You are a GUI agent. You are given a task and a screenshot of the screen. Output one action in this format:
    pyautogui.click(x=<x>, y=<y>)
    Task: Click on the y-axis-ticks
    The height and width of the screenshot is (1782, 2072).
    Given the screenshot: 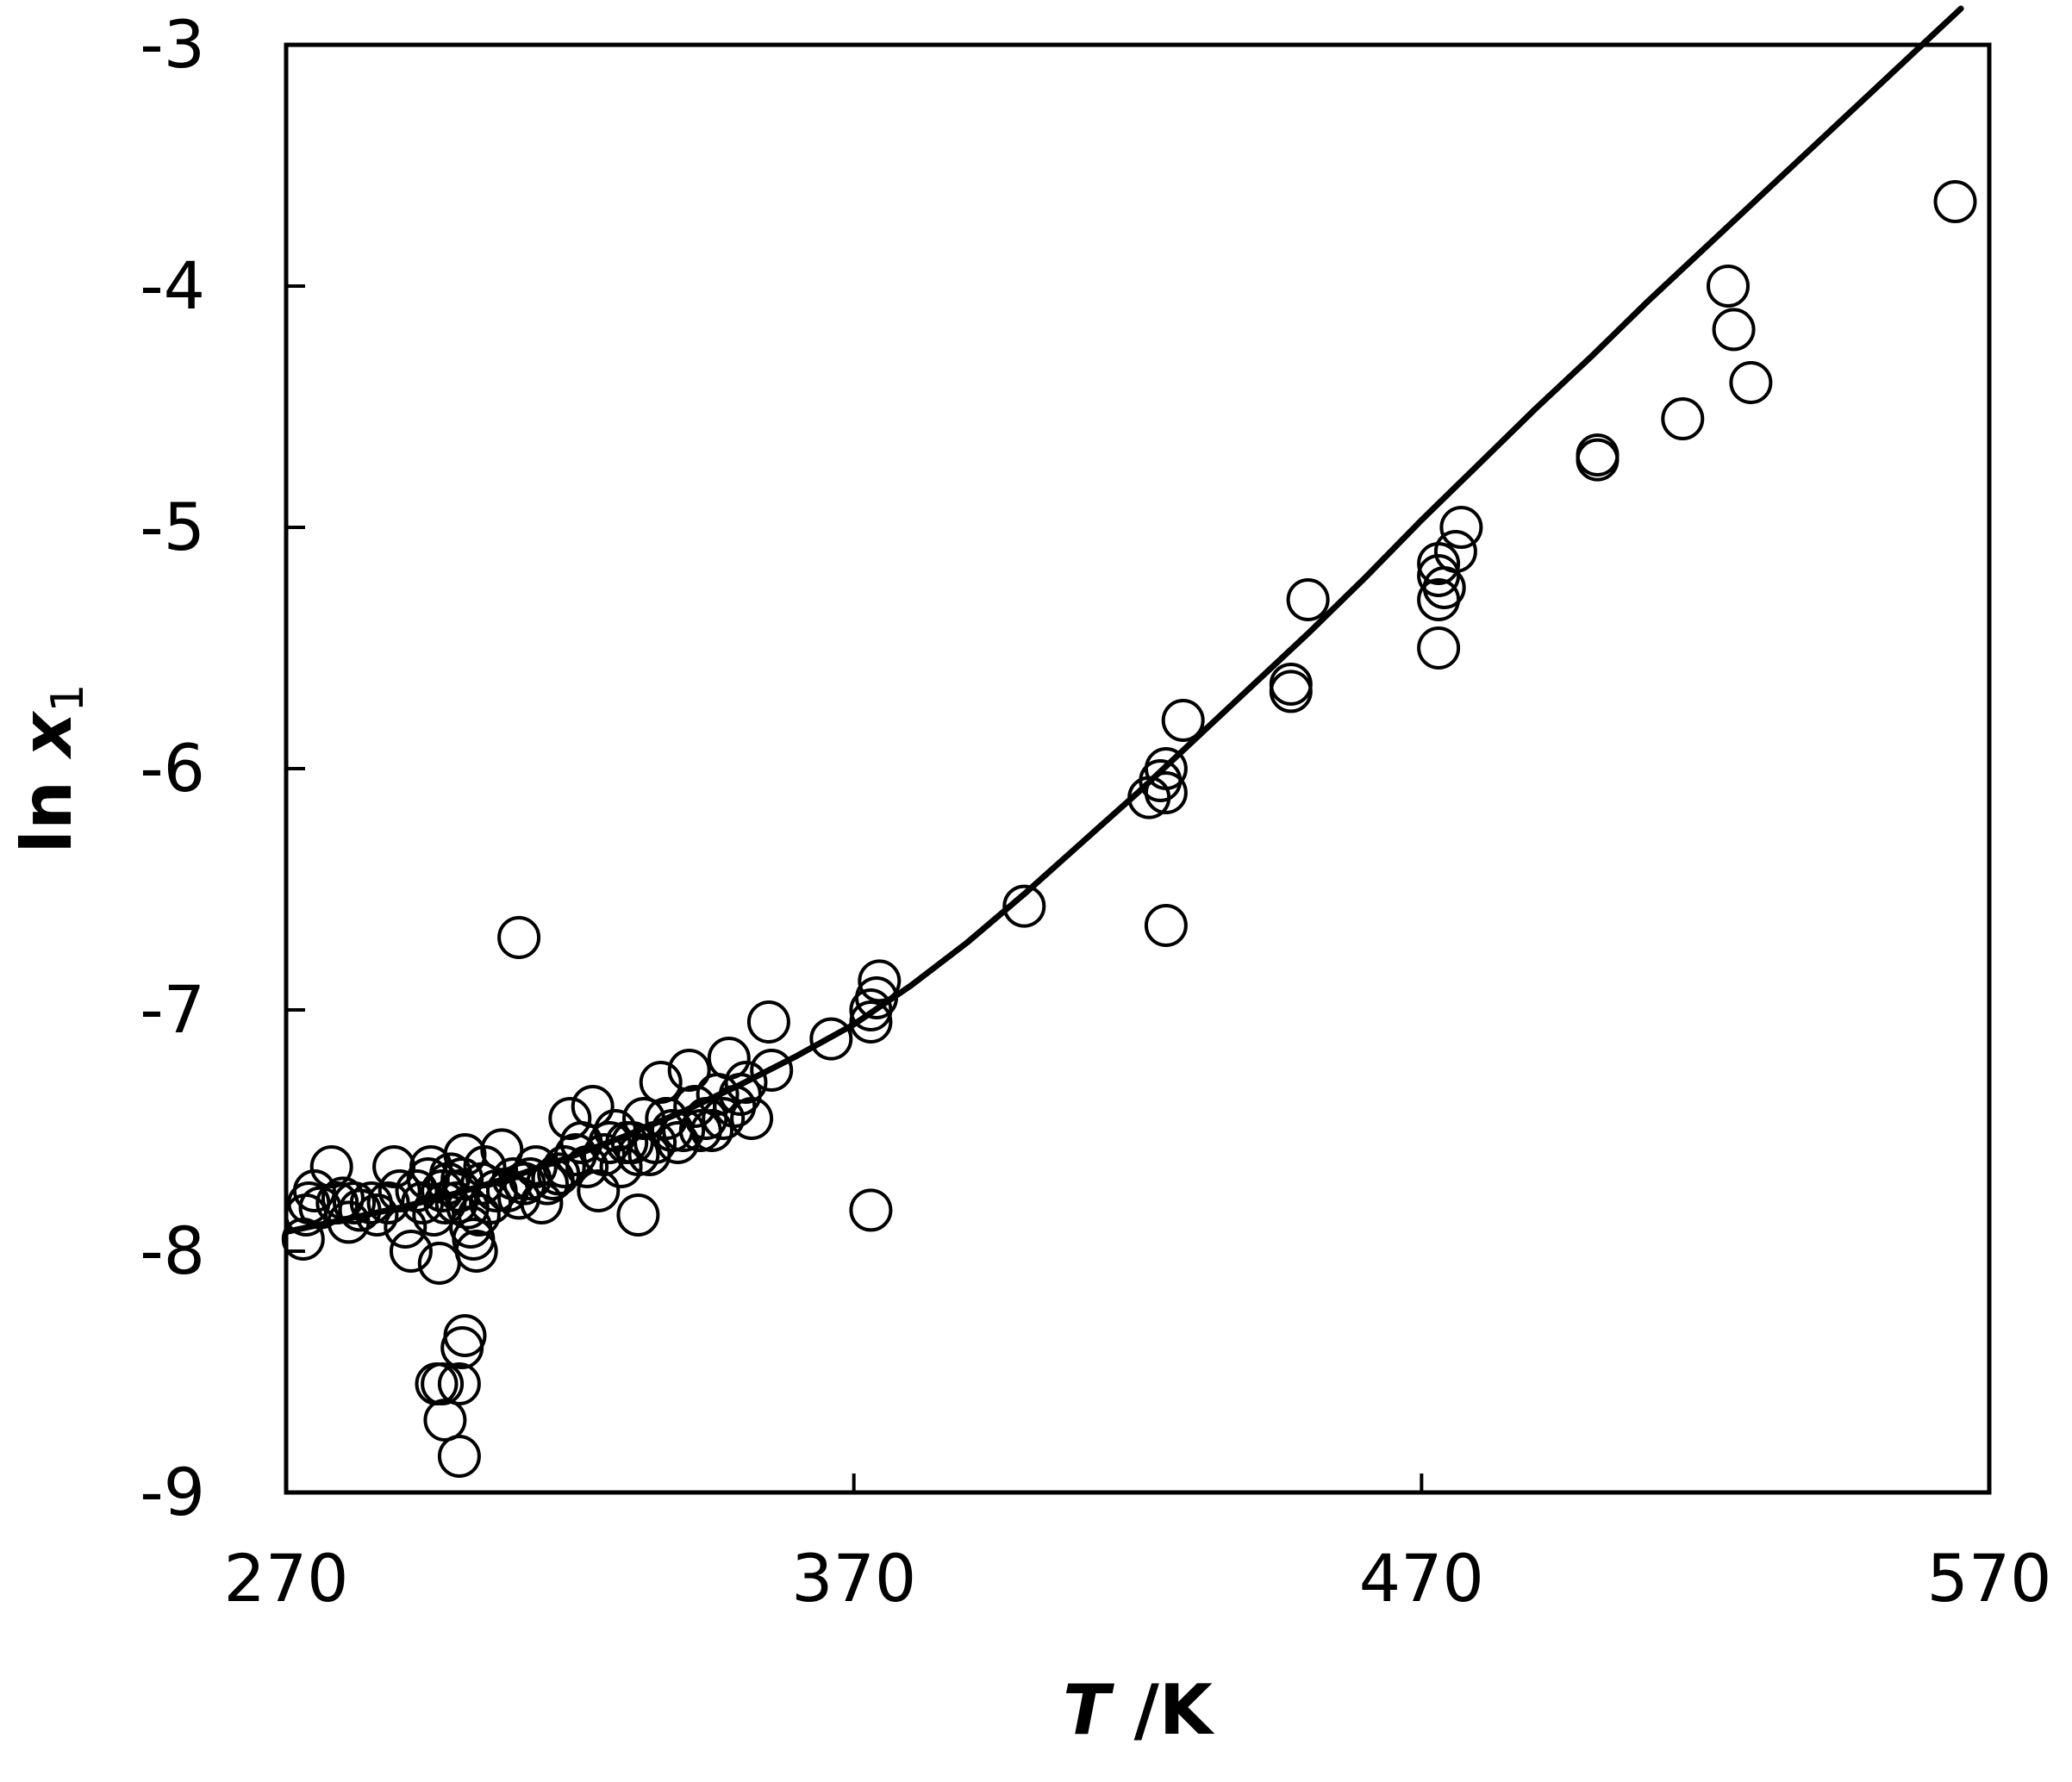 What is the action you would take?
    pyautogui.click(x=295, y=768)
    